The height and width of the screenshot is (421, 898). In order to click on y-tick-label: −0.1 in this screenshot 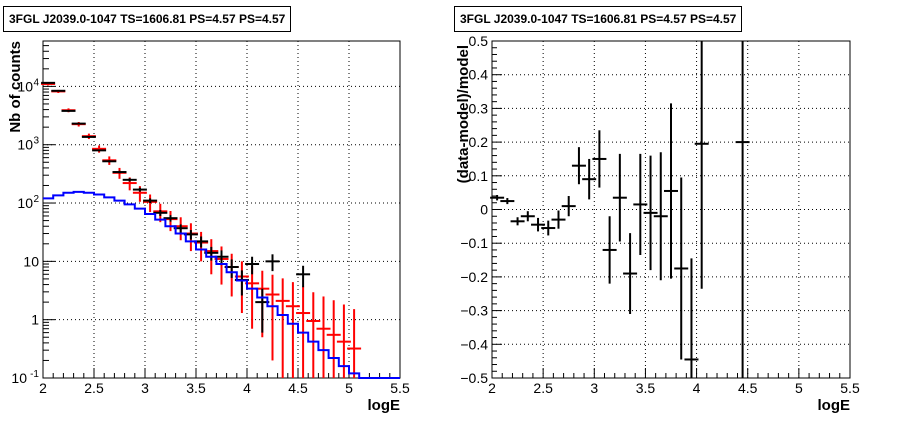, I will do `click(474, 243)`.